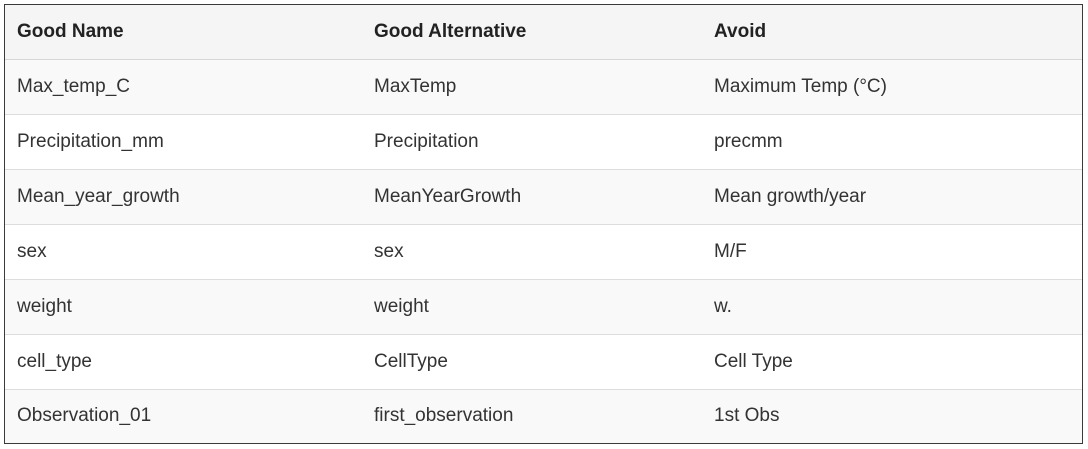 This screenshot has width=1088, height=449. What do you see at coordinates (532, 86) in the screenshot?
I see `cell-good-alternative: MaxTemp` at bounding box center [532, 86].